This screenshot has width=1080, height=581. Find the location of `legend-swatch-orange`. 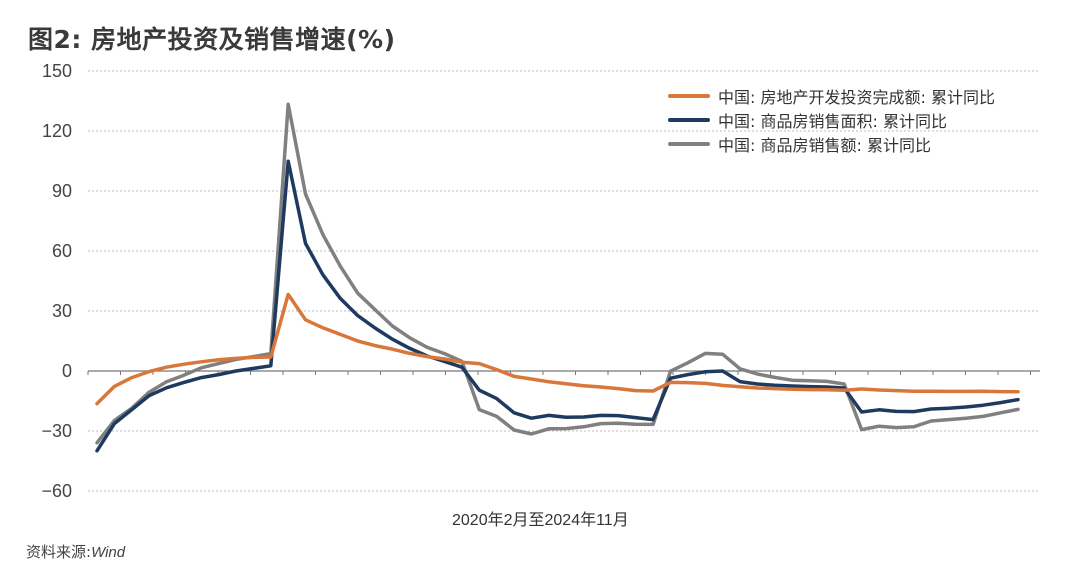

legend-swatch-orange is located at coordinates (689, 96).